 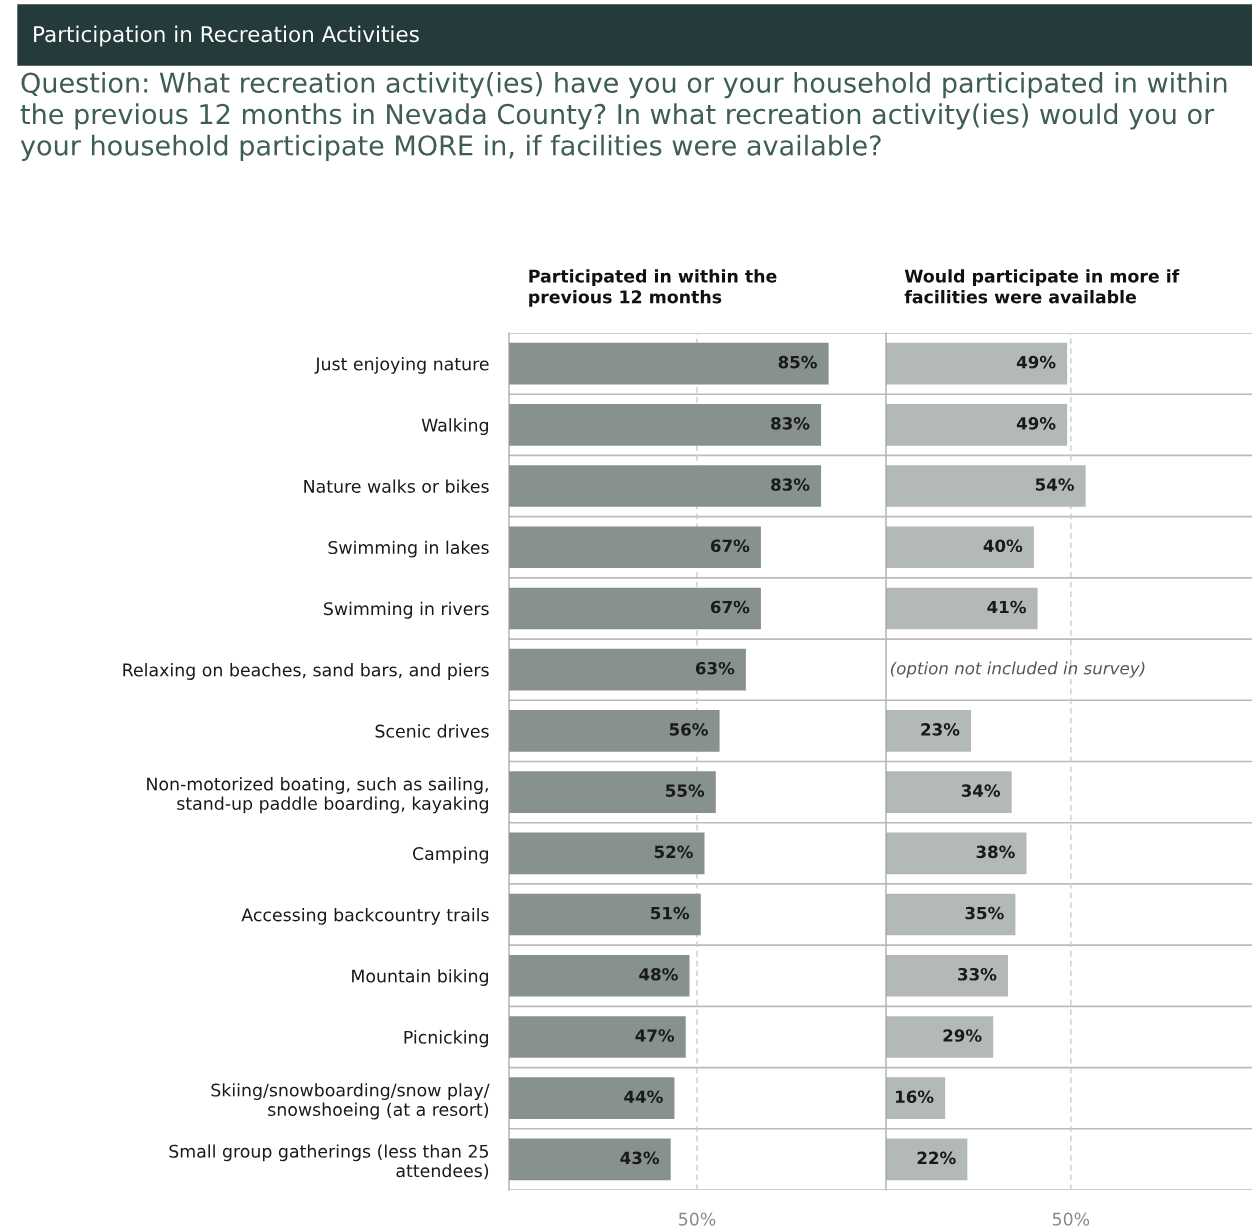 I want to click on y-tick-label: Walking, so click(x=454, y=427).